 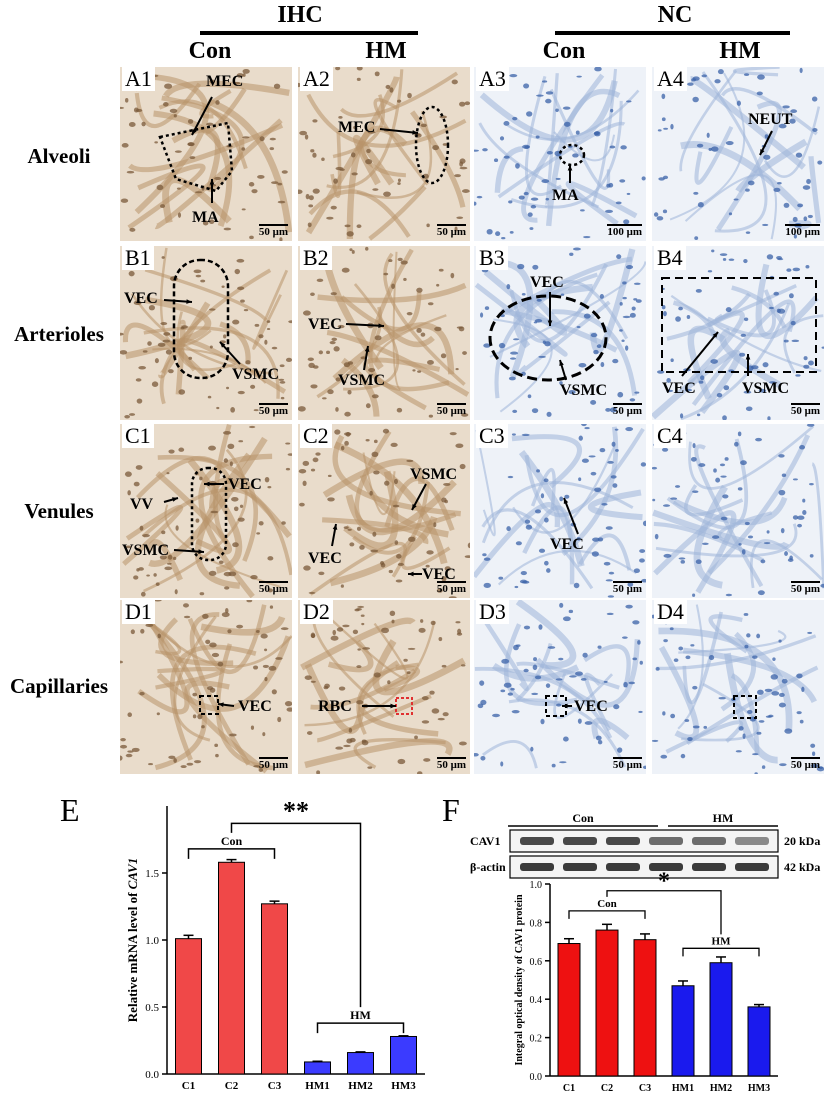 What do you see at coordinates (146, 550) in the screenshot?
I see `annotation-c1-2: VSMC` at bounding box center [146, 550].